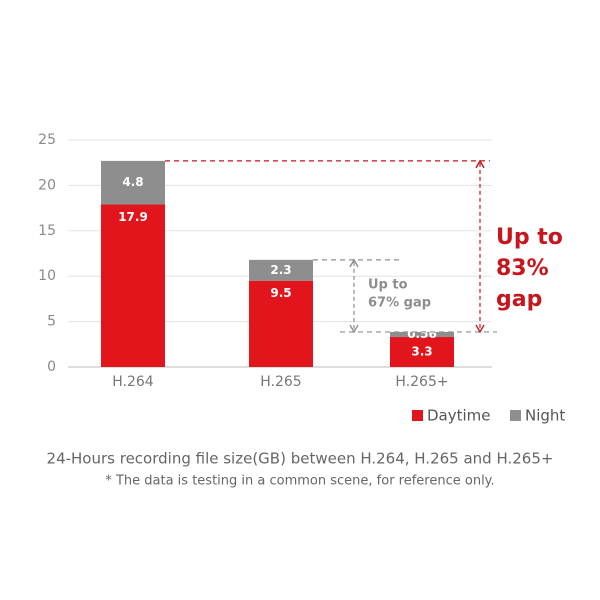 This screenshot has height=600, width=600. What do you see at coordinates (47, 185) in the screenshot?
I see `y-tick-label: 20` at bounding box center [47, 185].